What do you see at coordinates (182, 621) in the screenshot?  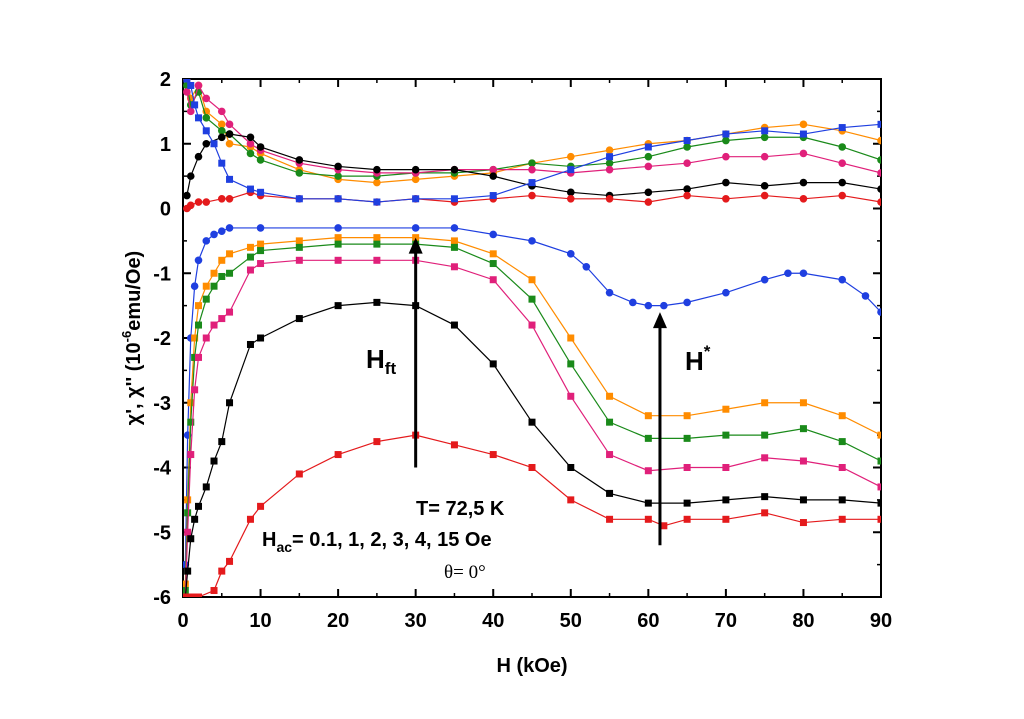 I see `x-tick-label: 0` at bounding box center [182, 621].